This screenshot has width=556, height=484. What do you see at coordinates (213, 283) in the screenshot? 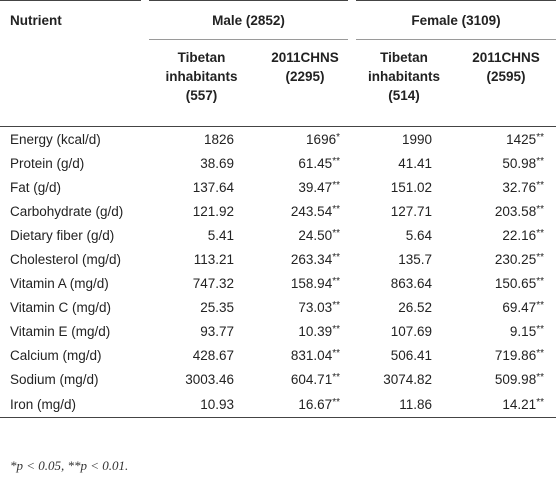
I see `male-tibetan-value: 747.32` at bounding box center [213, 283].